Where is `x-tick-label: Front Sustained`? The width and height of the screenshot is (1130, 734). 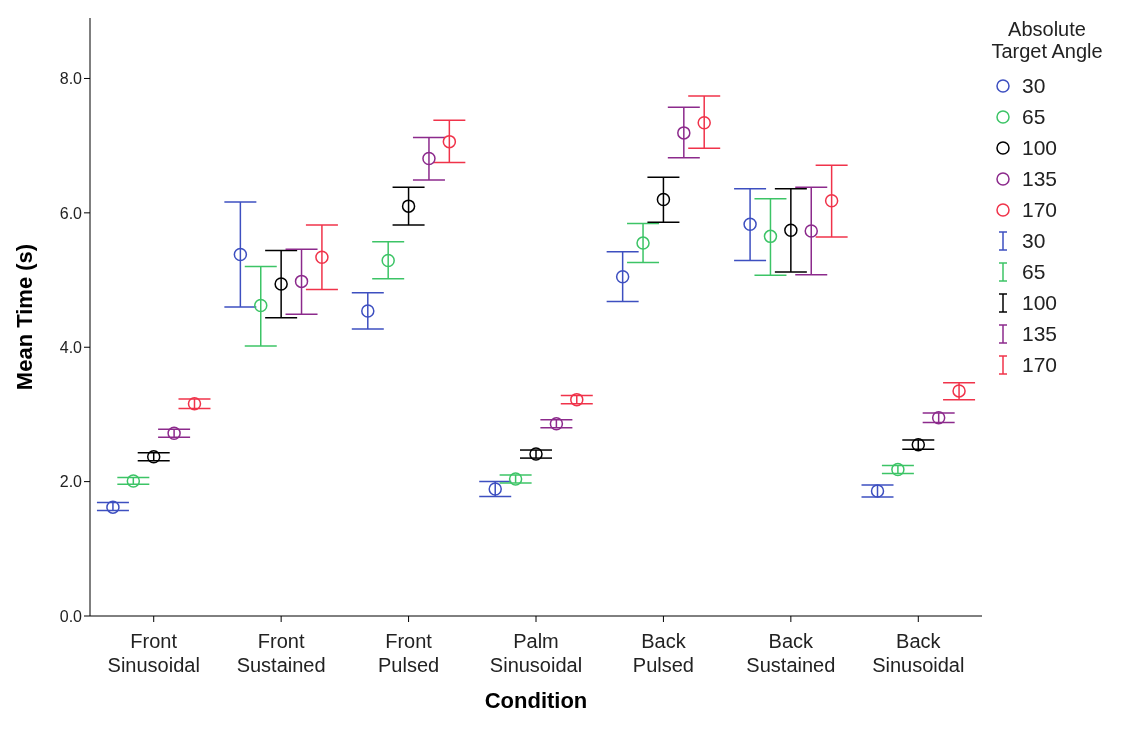
x-tick-label: Front Sustained is located at coordinates (281, 653).